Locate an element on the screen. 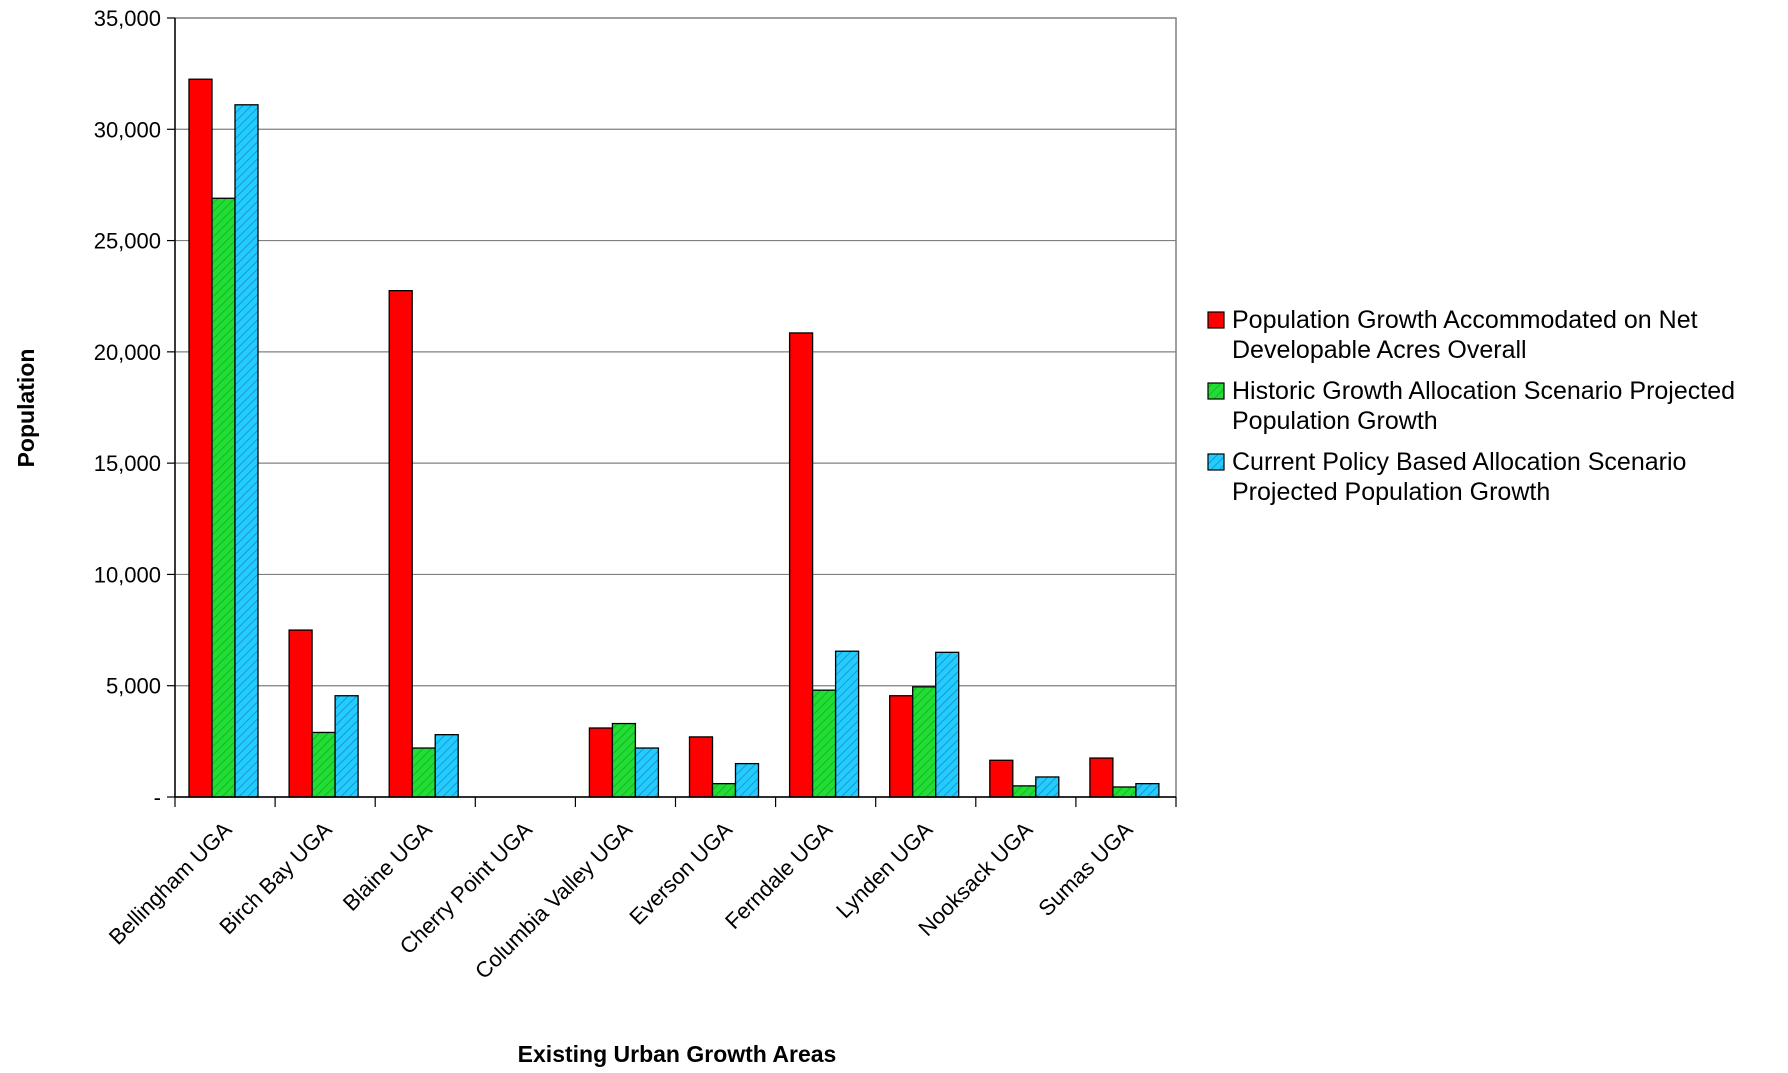  x-tick-label: Ferndale UGA is located at coordinates (778, 875).